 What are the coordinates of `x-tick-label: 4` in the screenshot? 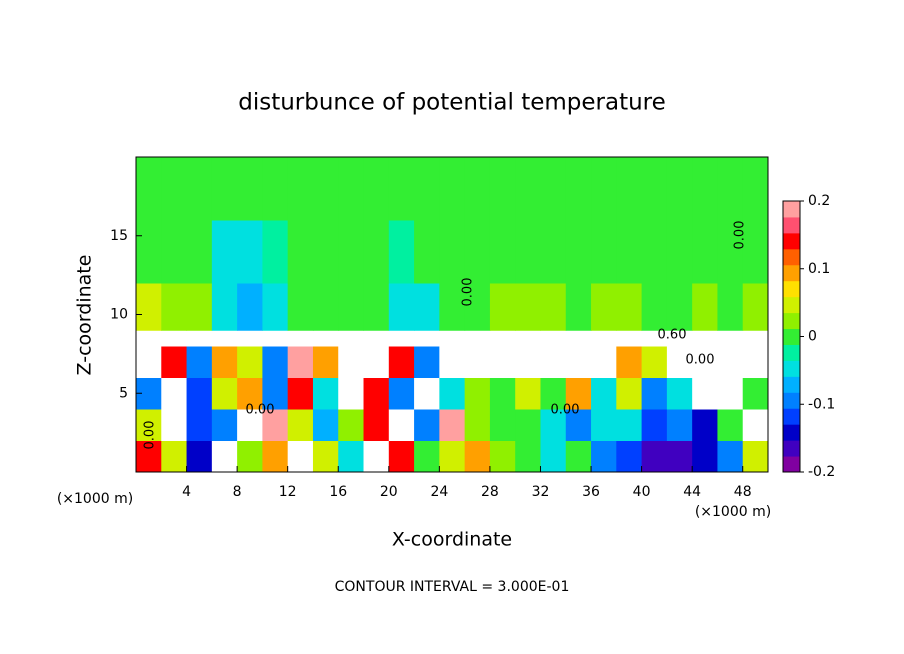 It's located at (186, 492).